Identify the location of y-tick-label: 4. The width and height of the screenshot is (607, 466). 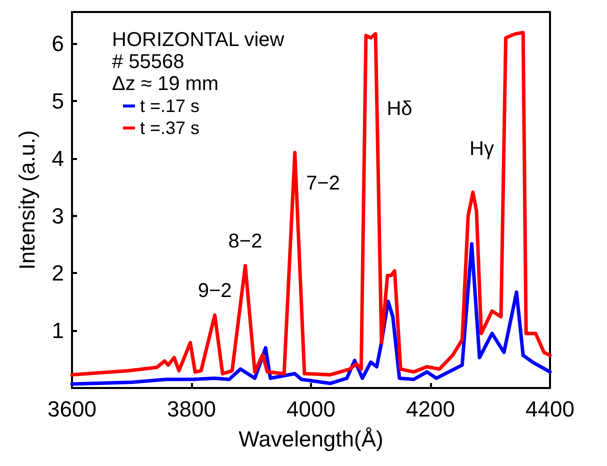
(58, 158).